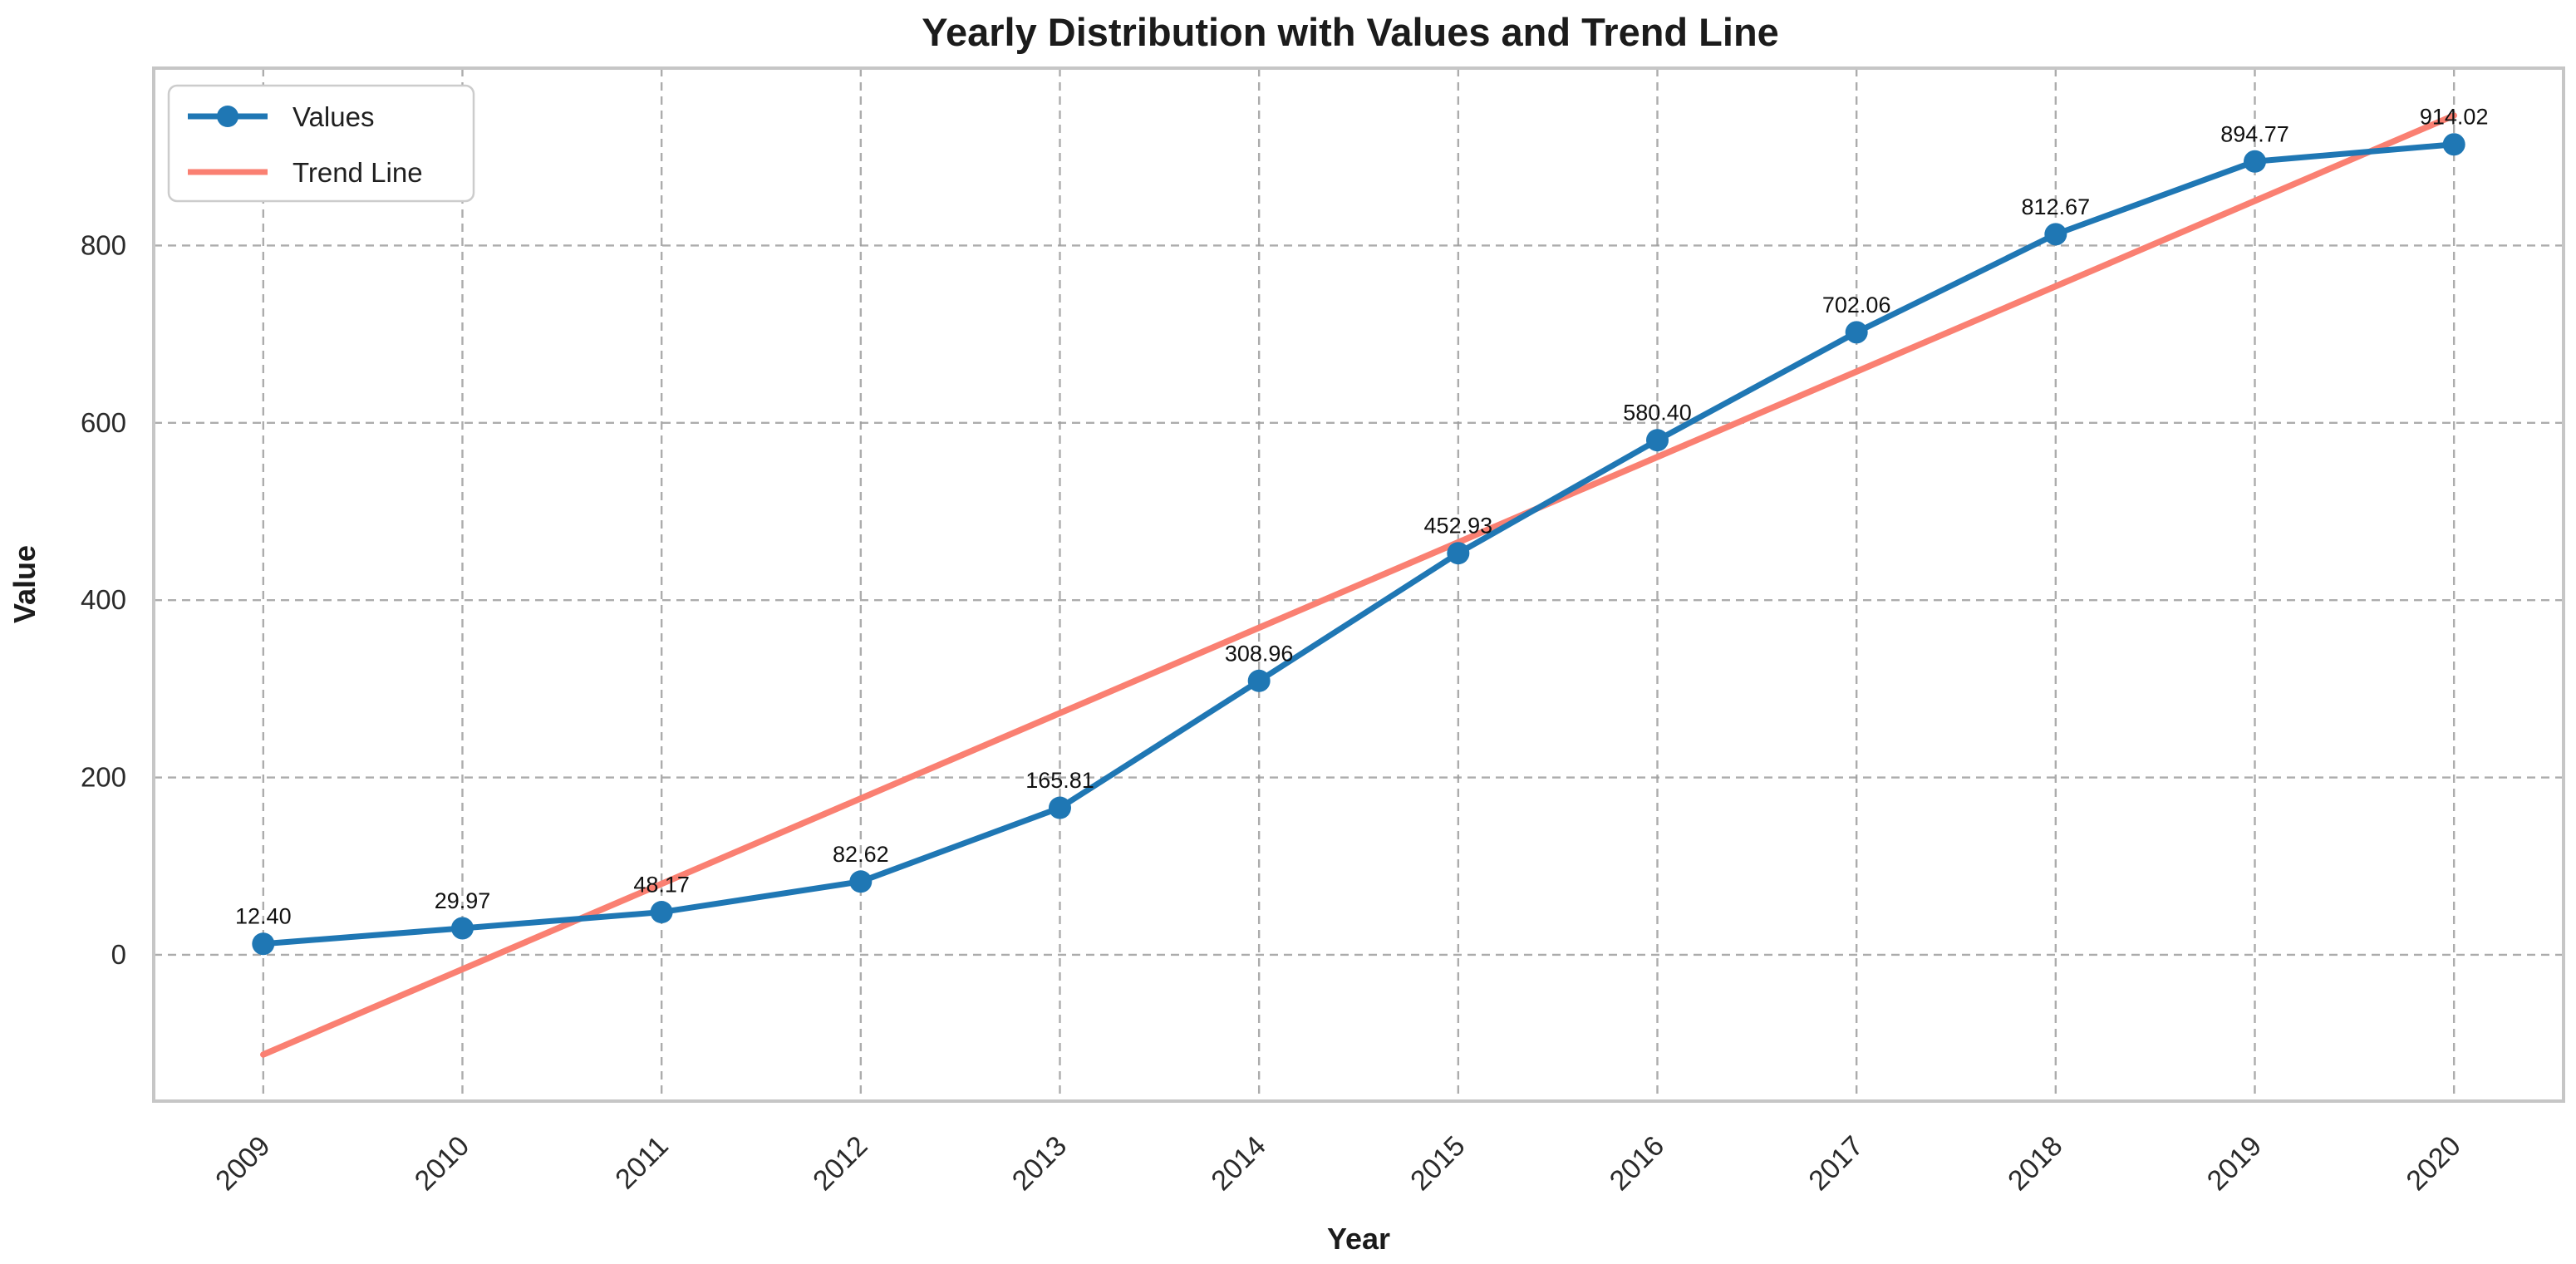 Image resolution: width=2576 pixels, height=1264 pixels. Describe the element at coordinates (840, 1163) in the screenshot. I see `x-tick-label: 2012` at that location.